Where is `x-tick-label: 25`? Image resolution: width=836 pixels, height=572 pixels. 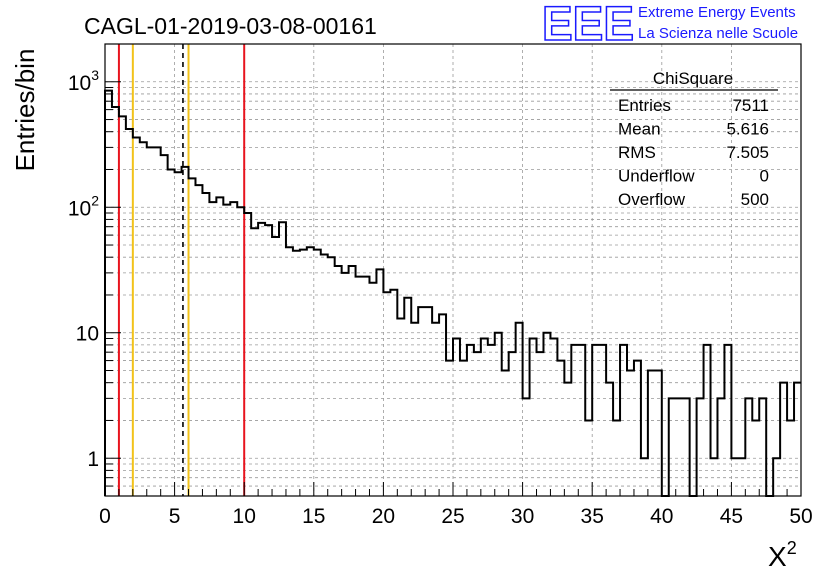
x-tick-label: 25 is located at coordinates (452, 516).